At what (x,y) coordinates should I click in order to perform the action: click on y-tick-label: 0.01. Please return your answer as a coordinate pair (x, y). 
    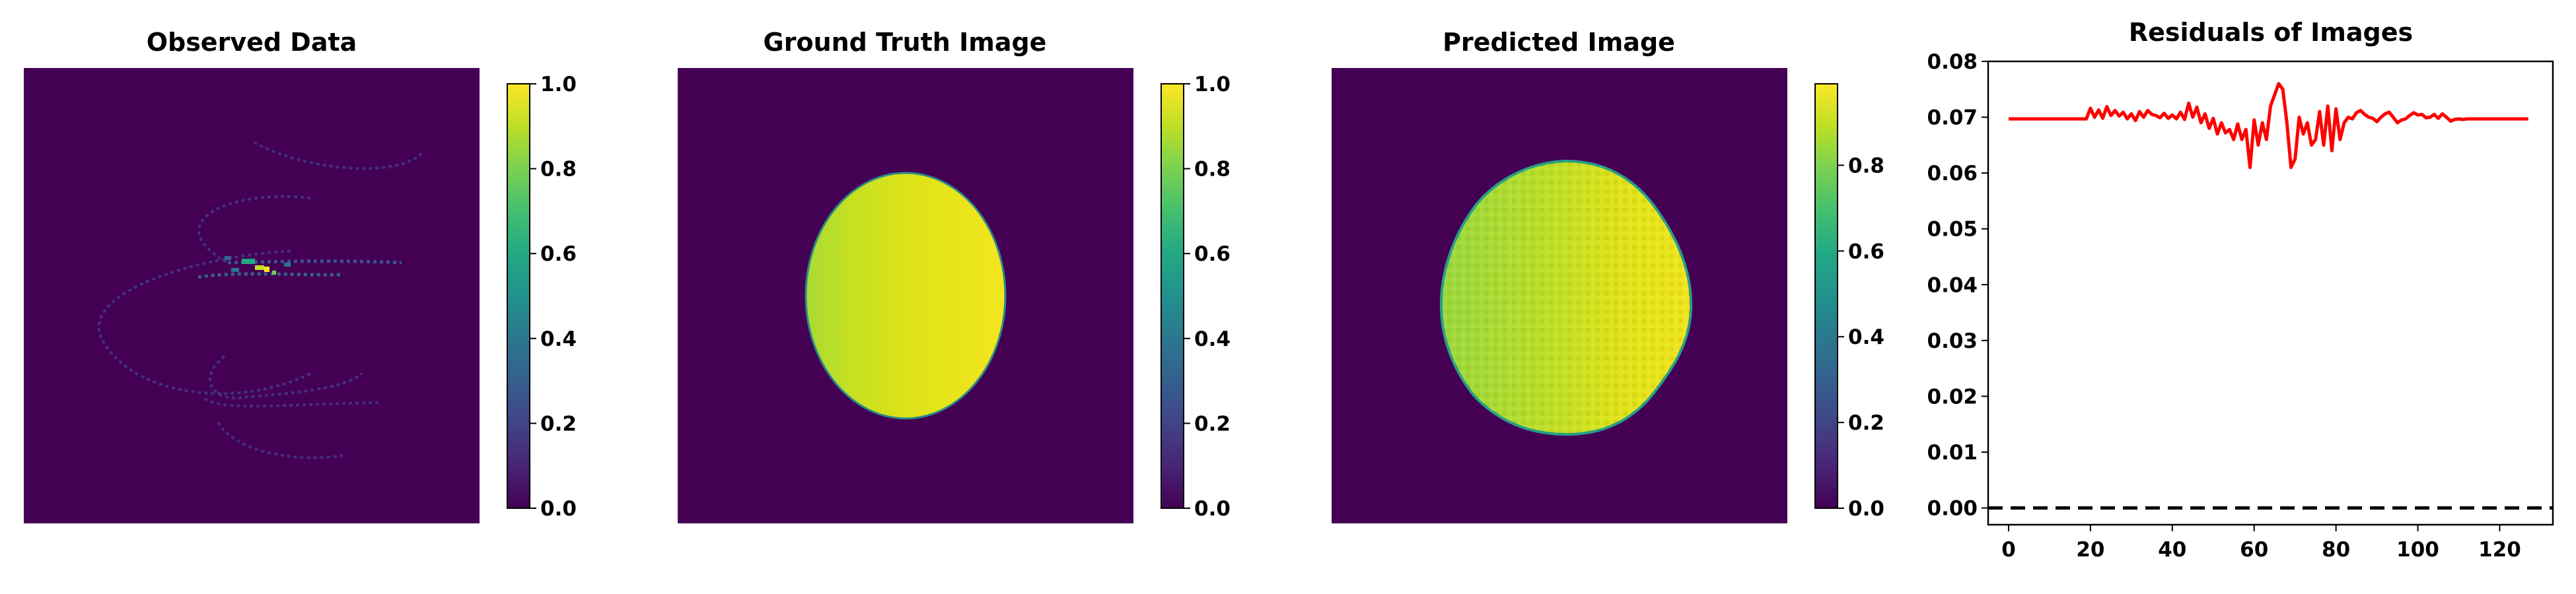
    Looking at the image, I should click on (1952, 453).